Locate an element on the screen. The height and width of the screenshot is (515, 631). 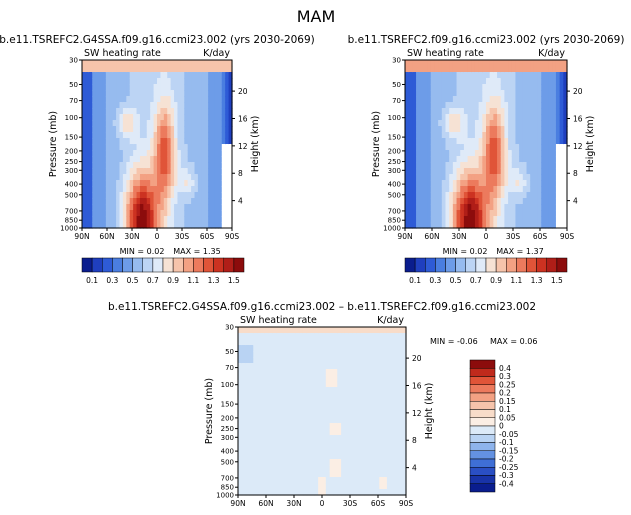
y-right-tick-label: 12 is located at coordinates (243, 146).